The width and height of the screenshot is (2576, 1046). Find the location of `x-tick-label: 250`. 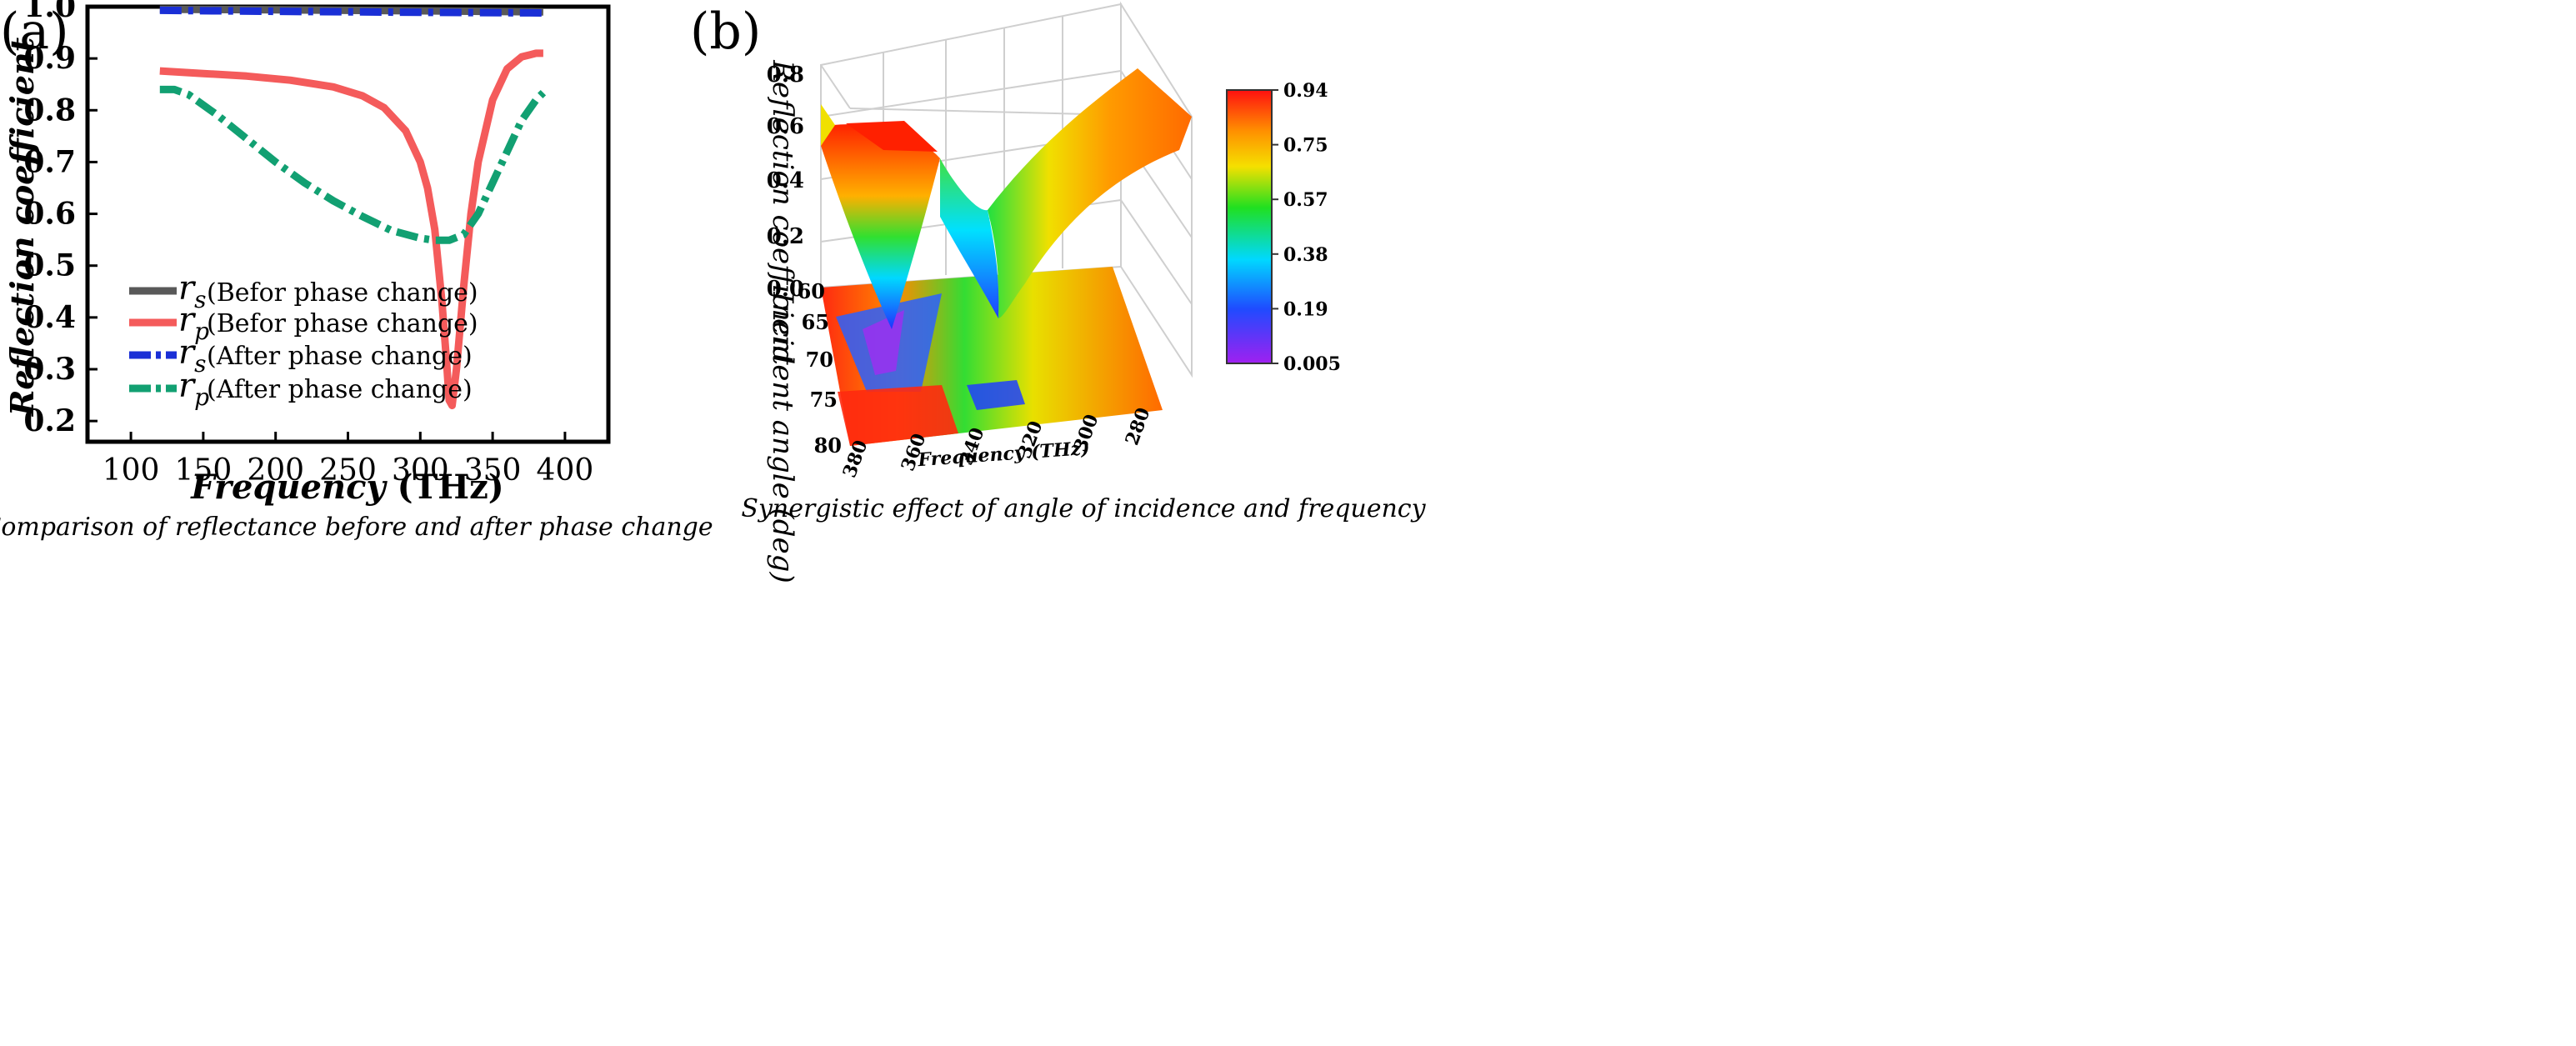

x-tick-label: 250 is located at coordinates (348, 470).